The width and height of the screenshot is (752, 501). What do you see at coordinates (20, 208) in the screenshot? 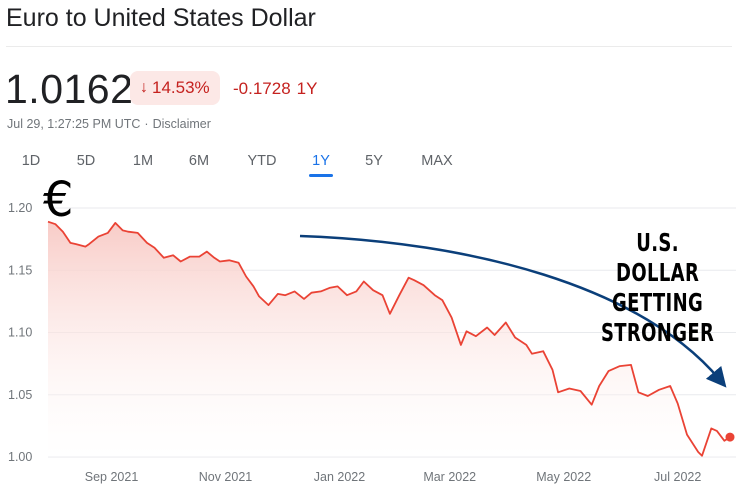
I see `y-tick-label: 1.20` at bounding box center [20, 208].